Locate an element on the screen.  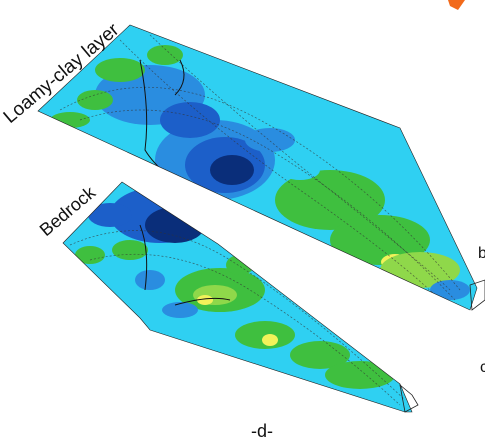
edge-fragment-c: c is located at coordinates (482, 367).